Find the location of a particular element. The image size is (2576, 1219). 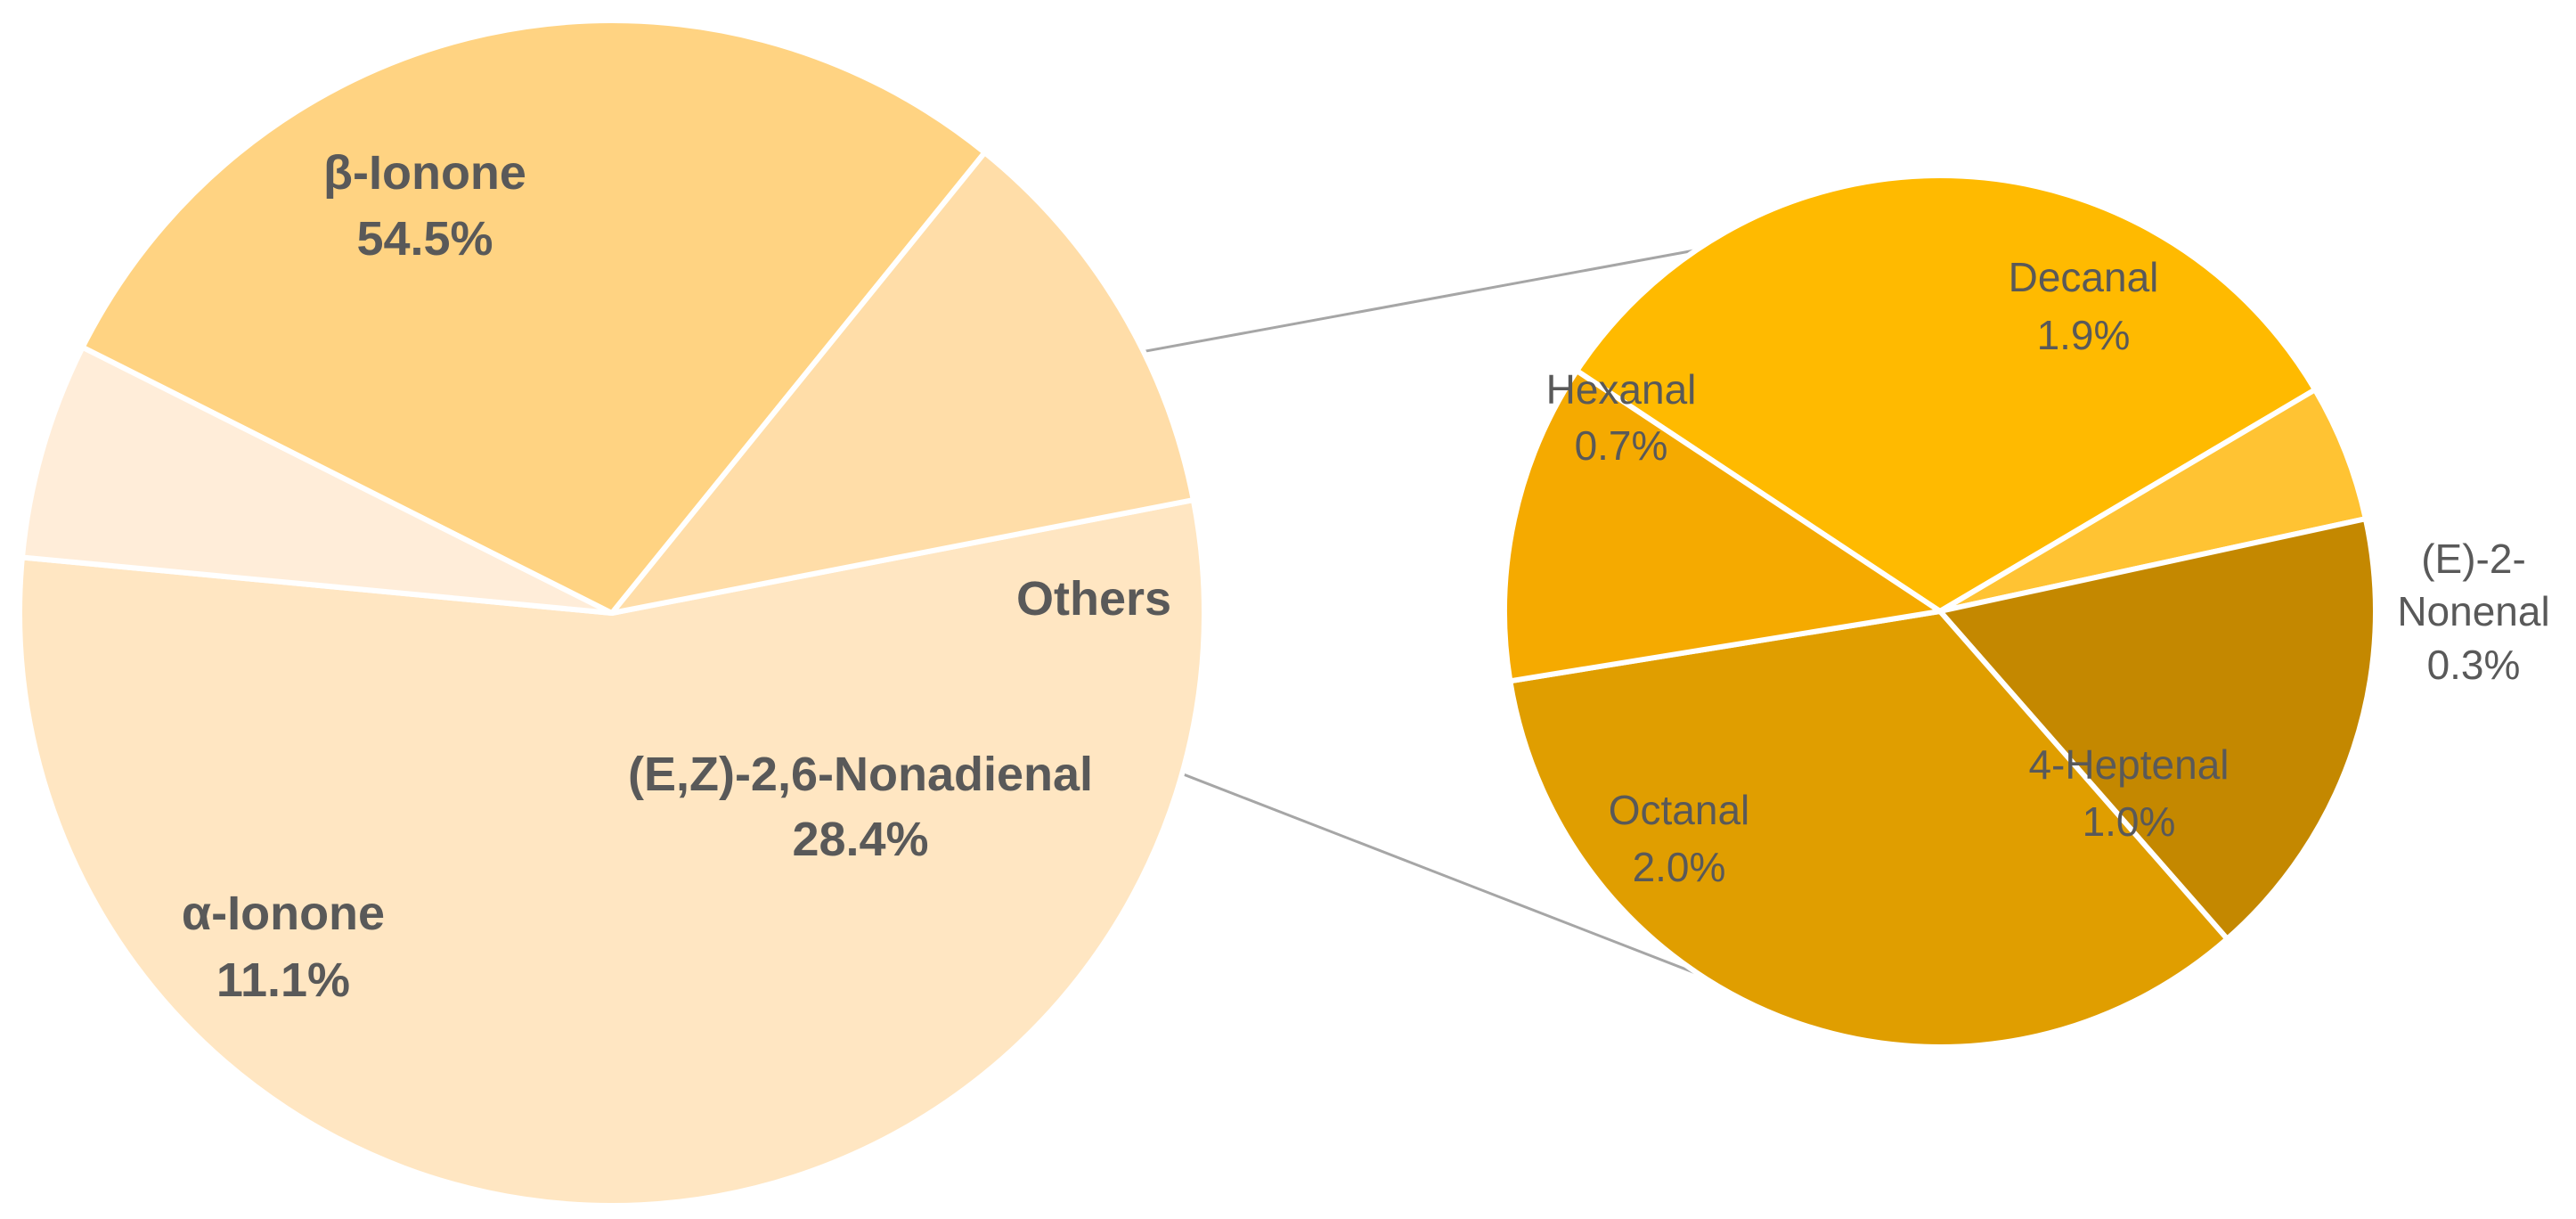

main-slice-ionone is located at coordinates (903, 383).